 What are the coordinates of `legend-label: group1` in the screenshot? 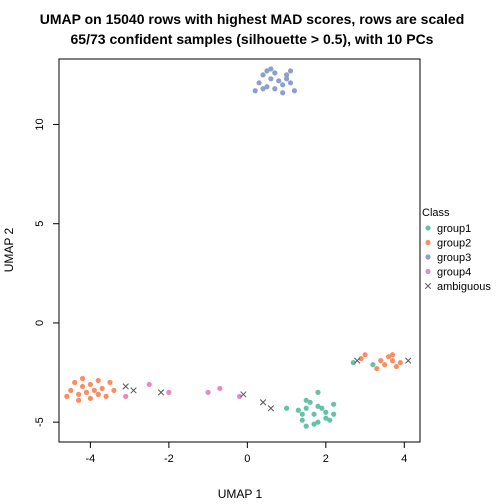 It's located at (454, 229).